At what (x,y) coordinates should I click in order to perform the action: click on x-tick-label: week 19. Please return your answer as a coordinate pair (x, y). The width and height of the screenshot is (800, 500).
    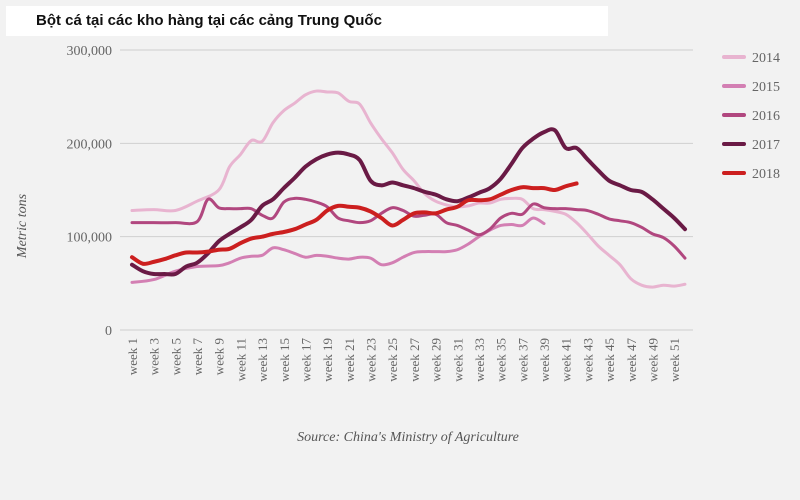
    Looking at the image, I should click on (327, 360).